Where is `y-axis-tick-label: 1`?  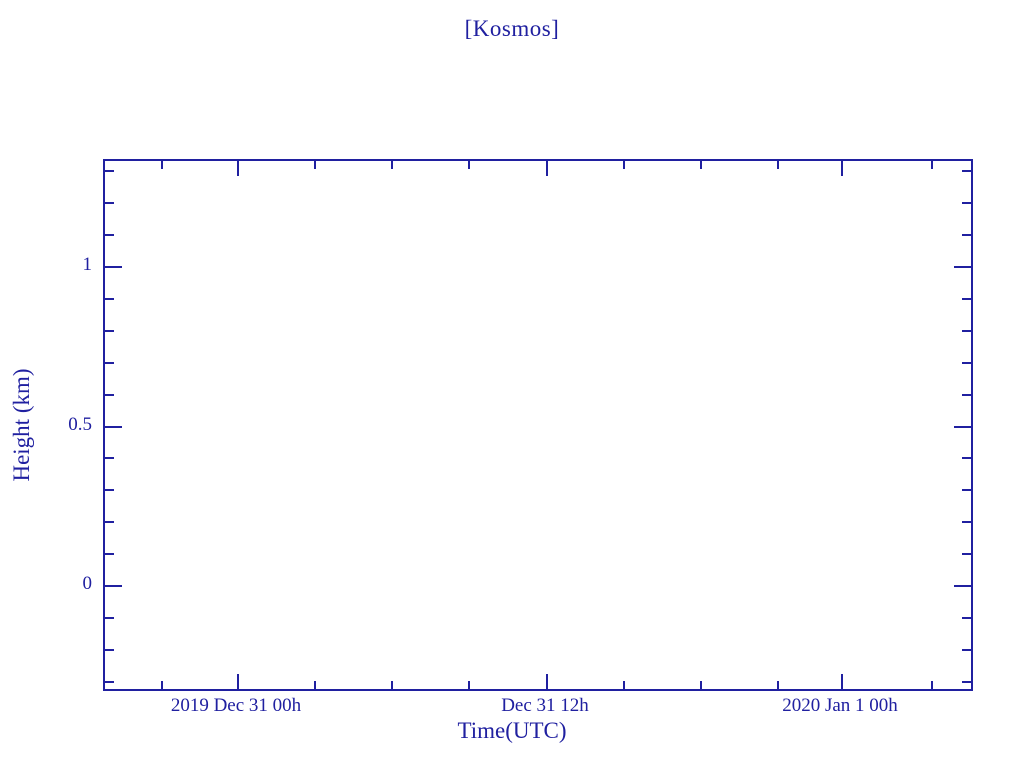 y-axis-tick-label: 1 is located at coordinates (87, 264).